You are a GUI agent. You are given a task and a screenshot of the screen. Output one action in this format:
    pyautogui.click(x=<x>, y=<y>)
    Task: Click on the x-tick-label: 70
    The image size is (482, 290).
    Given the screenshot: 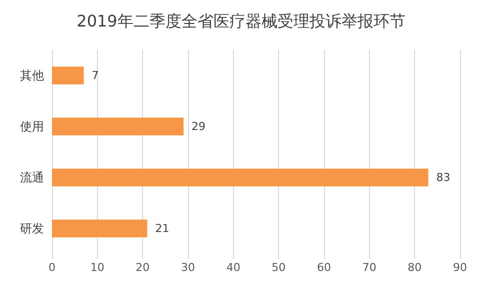 What is the action you would take?
    pyautogui.click(x=369, y=267)
    